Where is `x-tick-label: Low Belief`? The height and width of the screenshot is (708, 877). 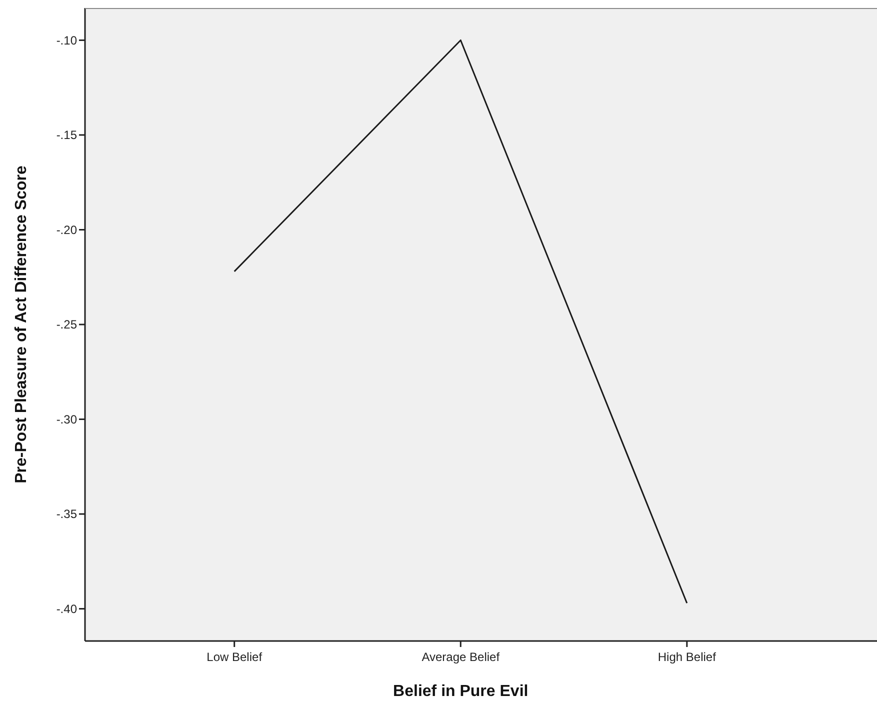 x-tick-label: Low Belief is located at coordinates (234, 657).